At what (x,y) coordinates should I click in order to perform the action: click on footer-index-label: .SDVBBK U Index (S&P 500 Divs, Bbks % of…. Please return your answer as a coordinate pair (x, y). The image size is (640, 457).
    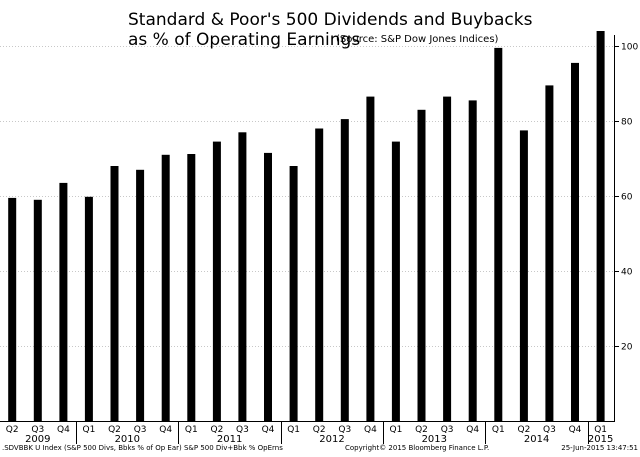
    Looking at the image, I should click on (142, 448).